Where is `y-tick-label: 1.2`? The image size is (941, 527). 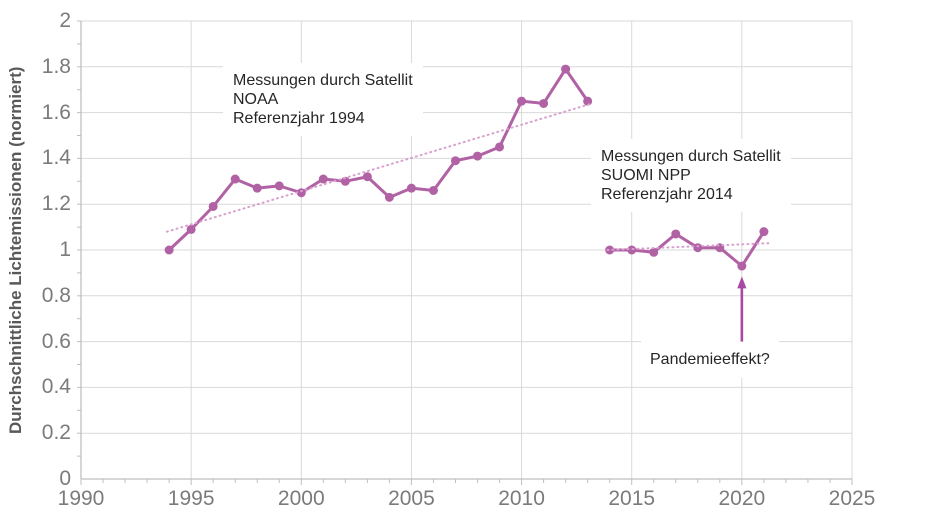 y-tick-label: 1.2 is located at coordinates (56, 204).